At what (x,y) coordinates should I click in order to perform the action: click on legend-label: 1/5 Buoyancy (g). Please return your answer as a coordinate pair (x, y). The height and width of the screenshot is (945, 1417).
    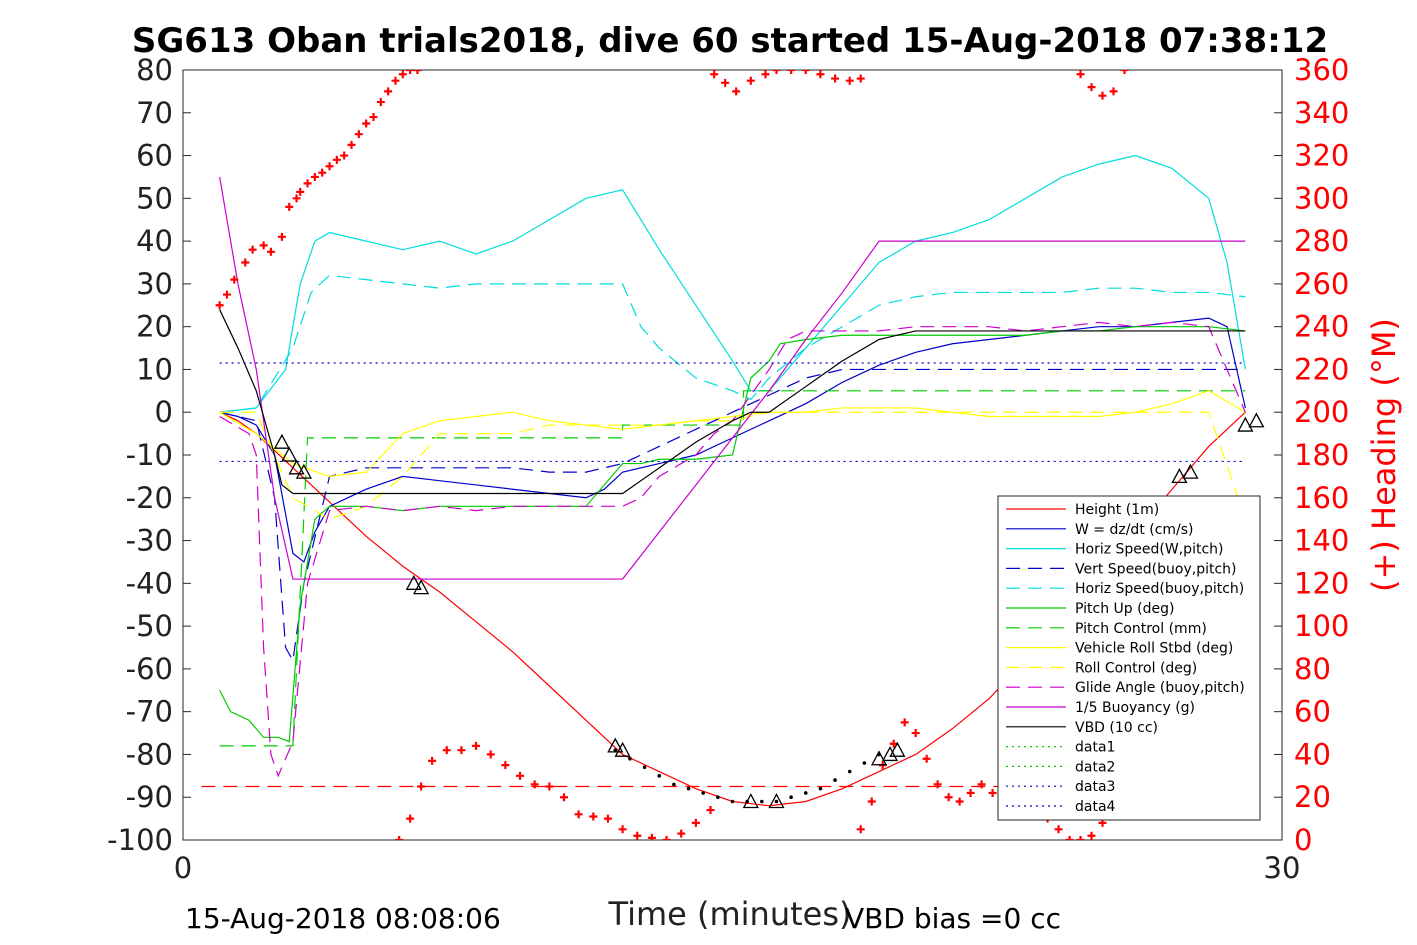
    Looking at the image, I should click on (1135, 708).